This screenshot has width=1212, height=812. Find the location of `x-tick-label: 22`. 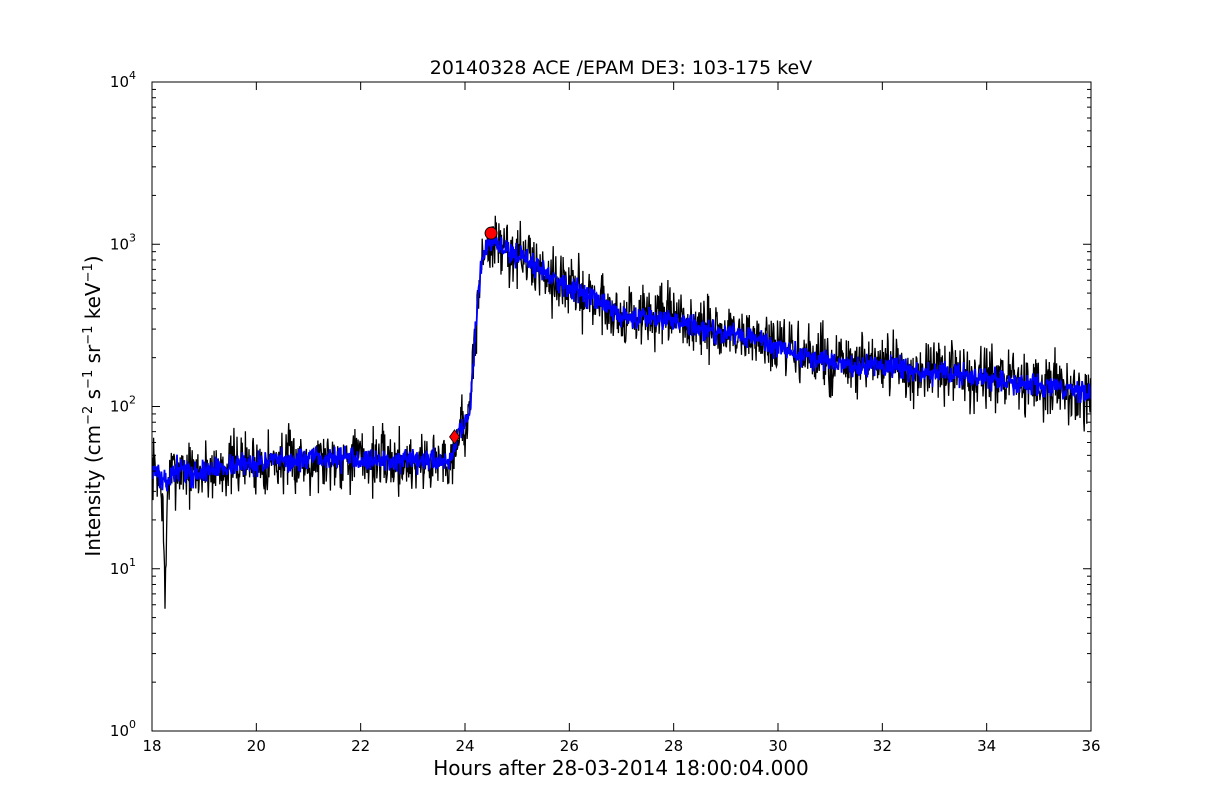

x-tick-label: 22 is located at coordinates (360, 746).